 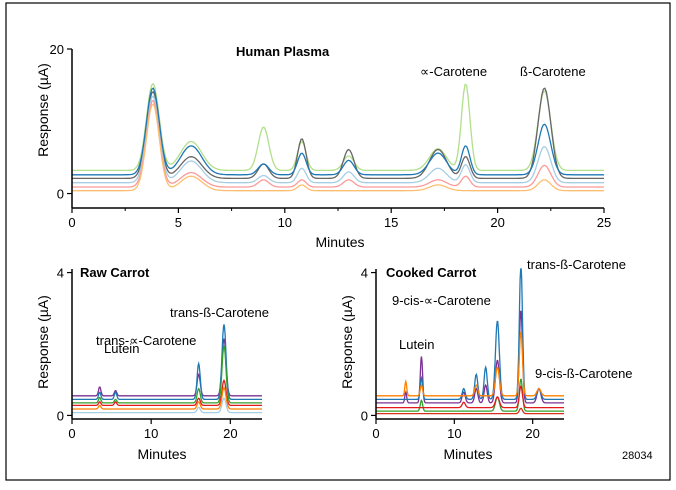 I want to click on x-tick-label: 5, so click(x=178, y=222).